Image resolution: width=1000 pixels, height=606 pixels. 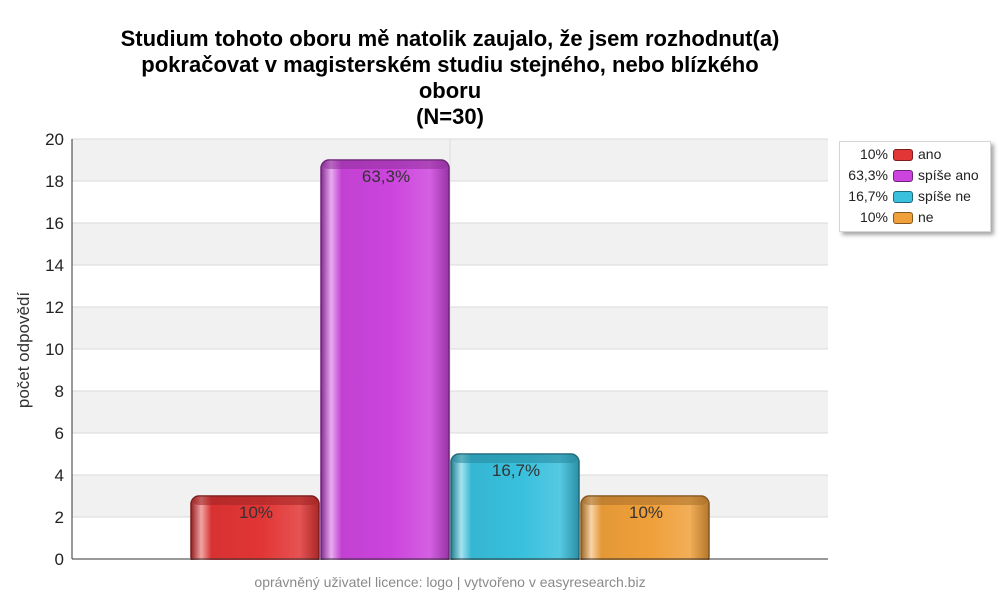 I want to click on data-label: 63,3%, so click(x=386, y=176).